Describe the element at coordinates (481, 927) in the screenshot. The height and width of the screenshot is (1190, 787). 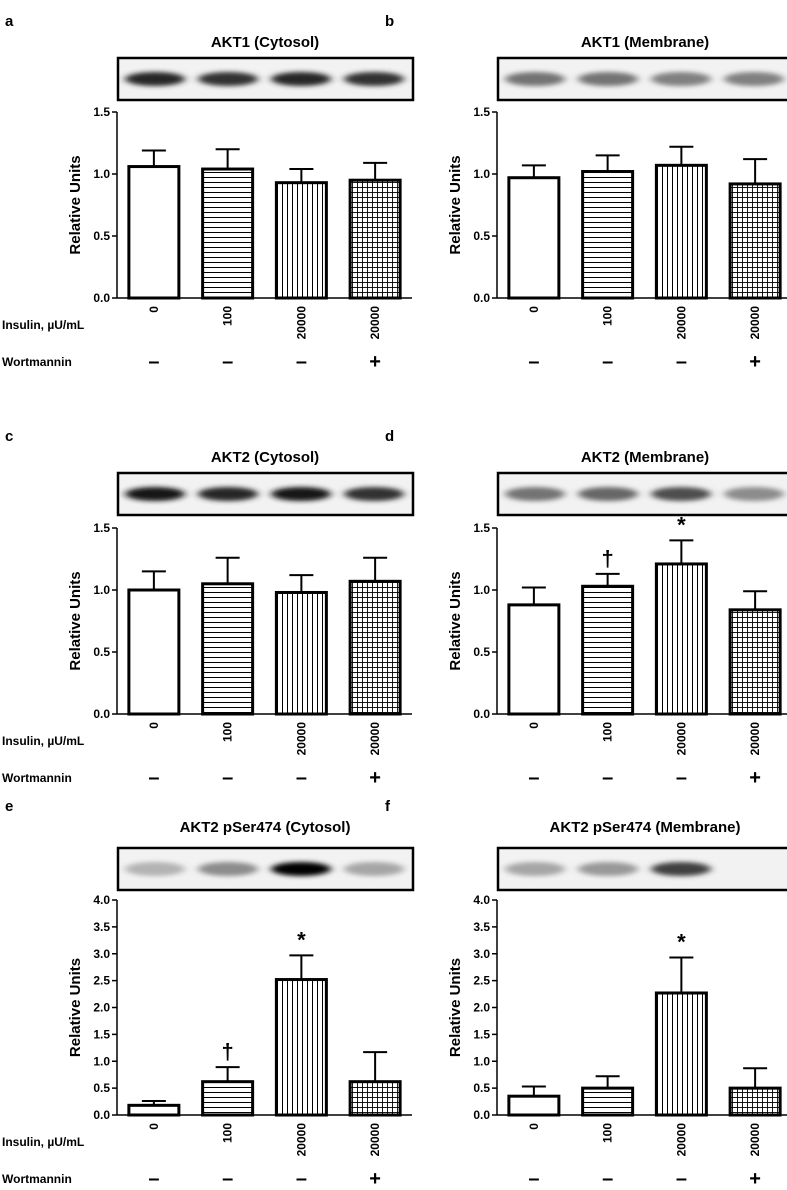
I see `y-tick-label: 3.5` at that location.